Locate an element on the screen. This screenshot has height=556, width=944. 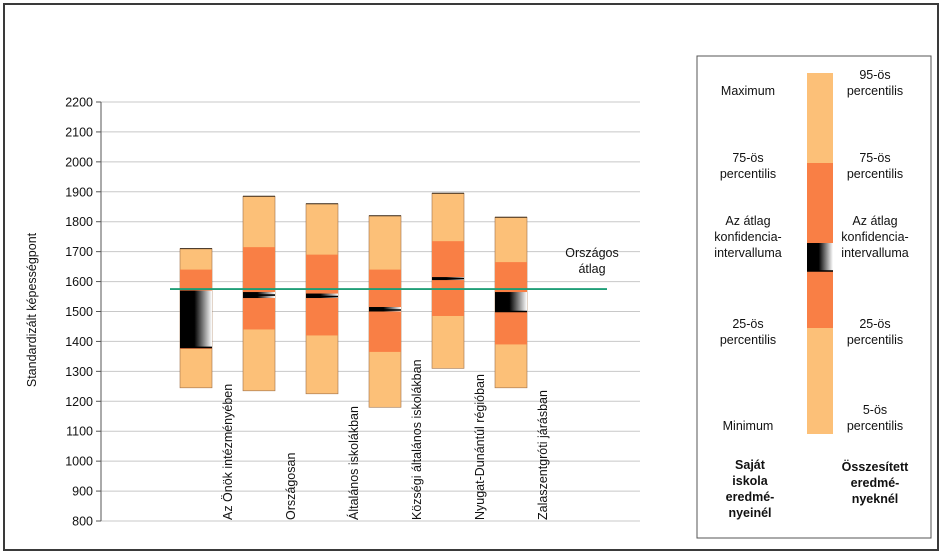
legend-right-footer: eredmé- is located at coordinates (875, 483).